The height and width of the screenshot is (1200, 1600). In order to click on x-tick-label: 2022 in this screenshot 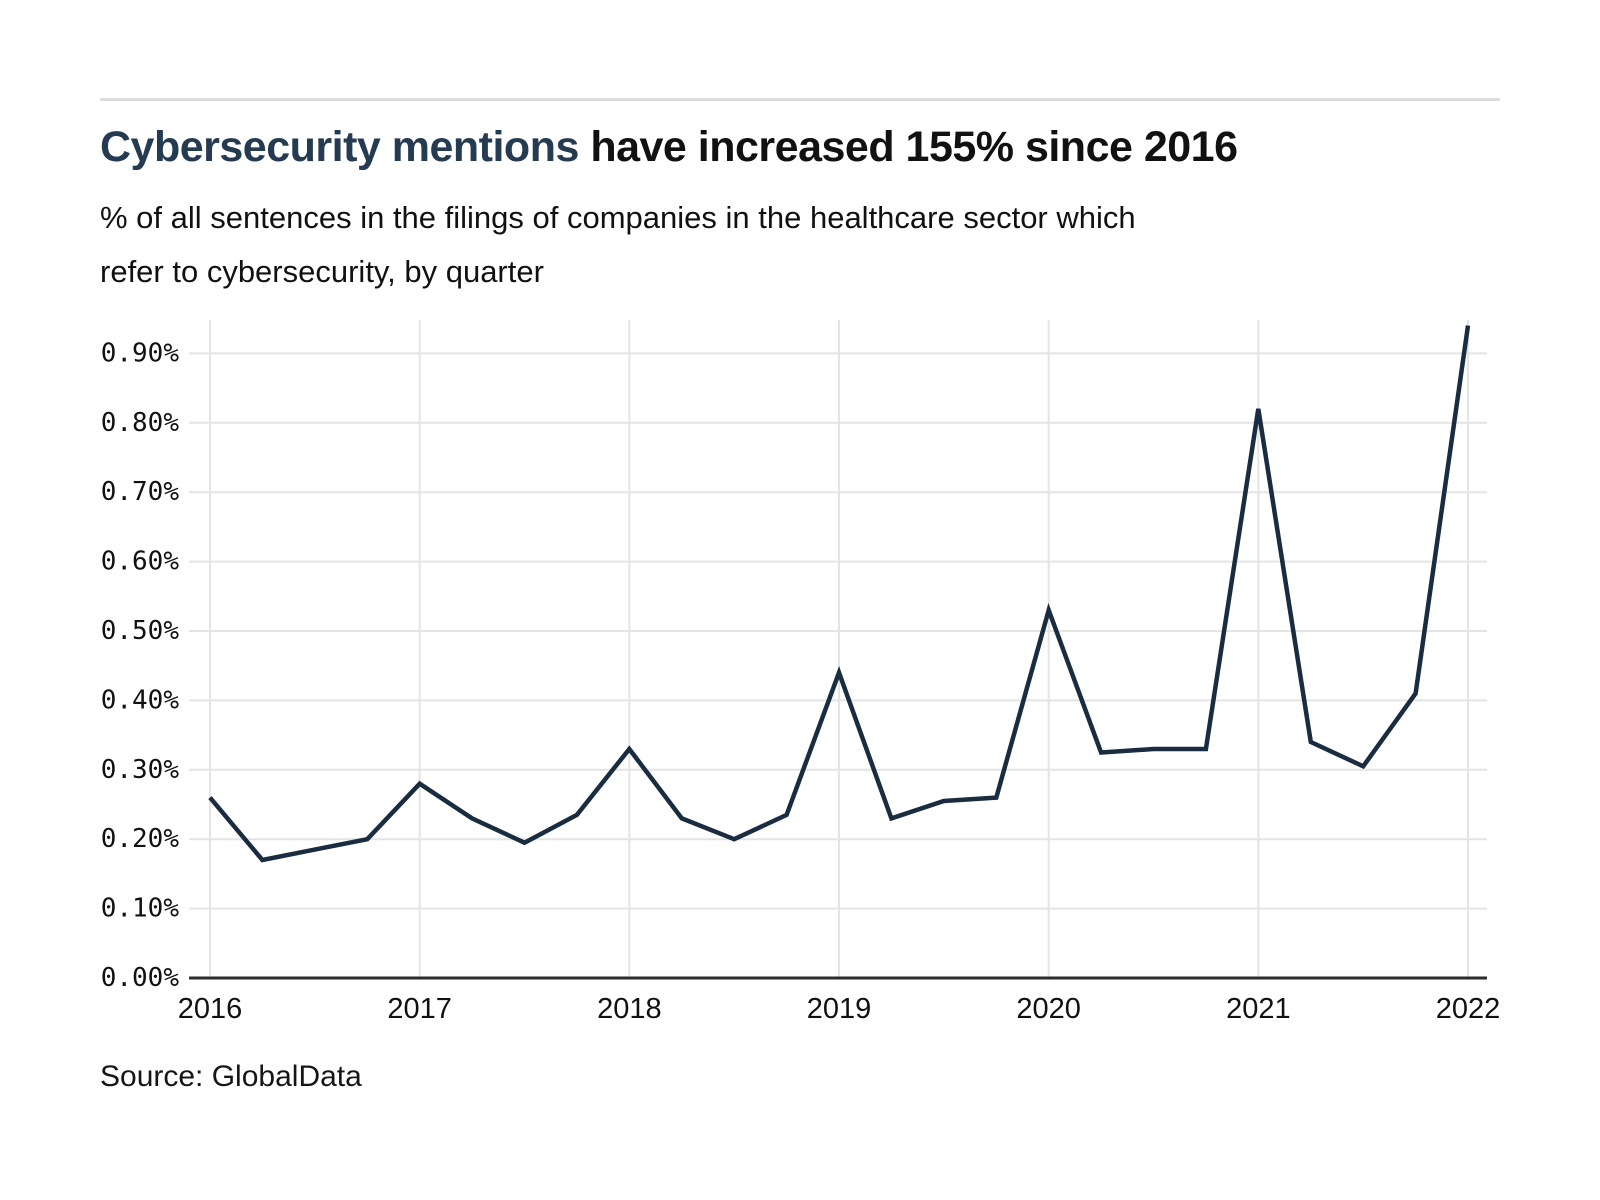, I will do `click(1468, 1009)`.